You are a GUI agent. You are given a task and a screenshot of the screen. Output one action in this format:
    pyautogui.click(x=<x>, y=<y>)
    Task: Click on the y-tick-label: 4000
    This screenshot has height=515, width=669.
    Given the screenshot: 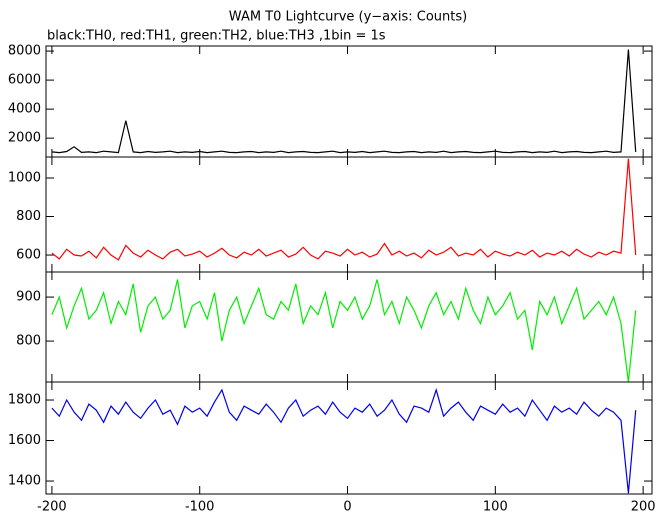 What is the action you would take?
    pyautogui.click(x=24, y=109)
    